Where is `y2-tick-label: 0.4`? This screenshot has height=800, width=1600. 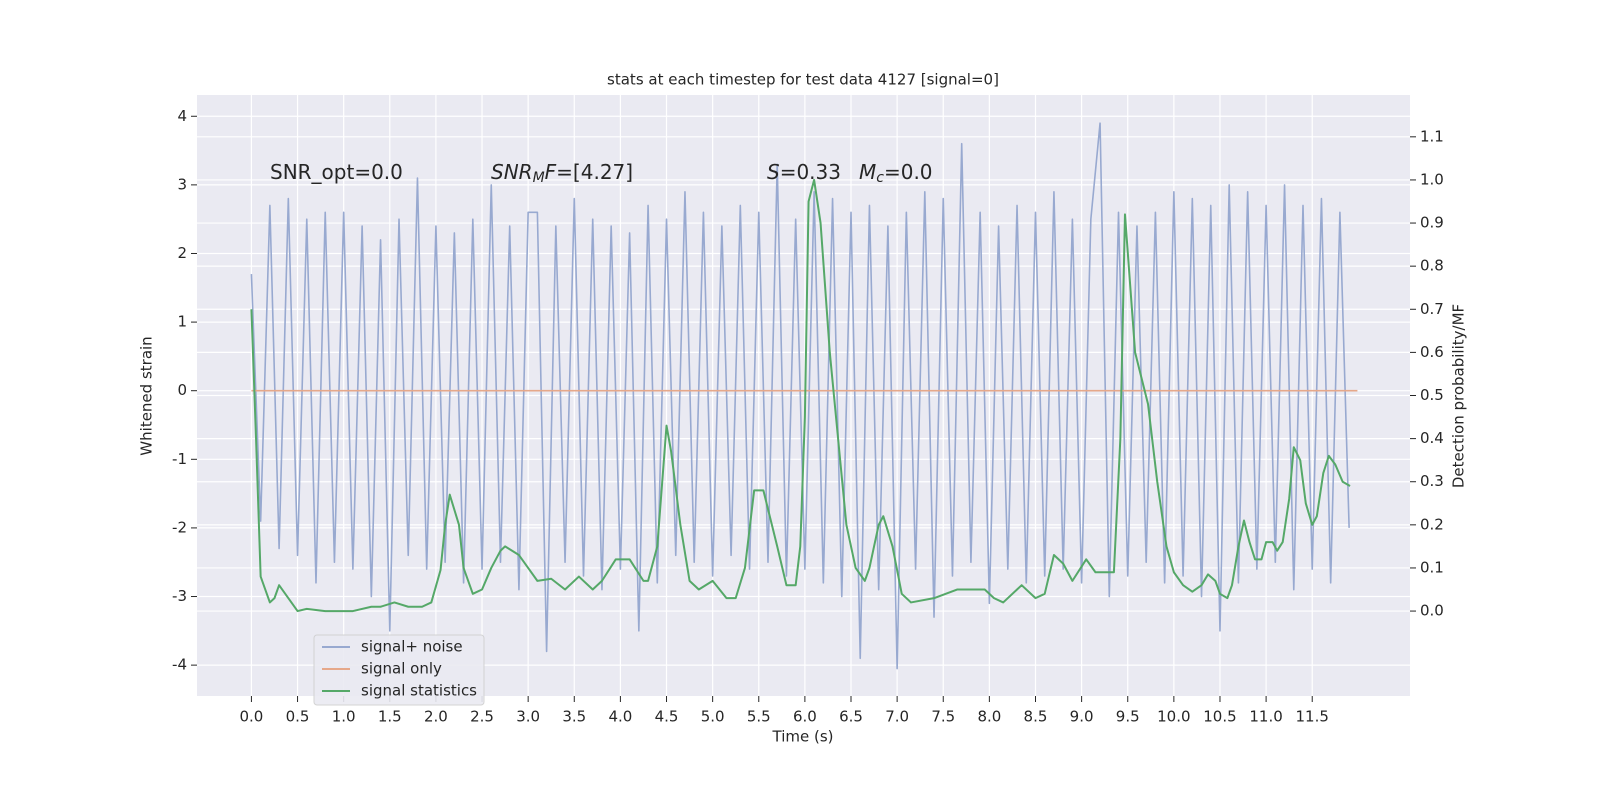
y2-tick-label: 0.4 is located at coordinates (1432, 438).